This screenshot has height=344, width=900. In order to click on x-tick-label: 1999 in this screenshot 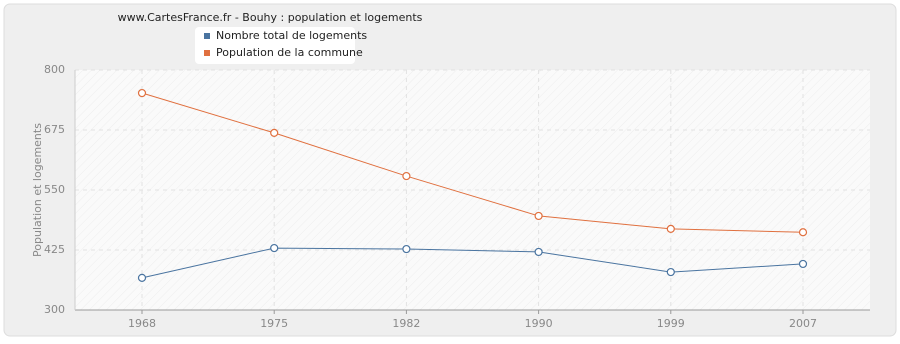, I will do `click(671, 323)`.